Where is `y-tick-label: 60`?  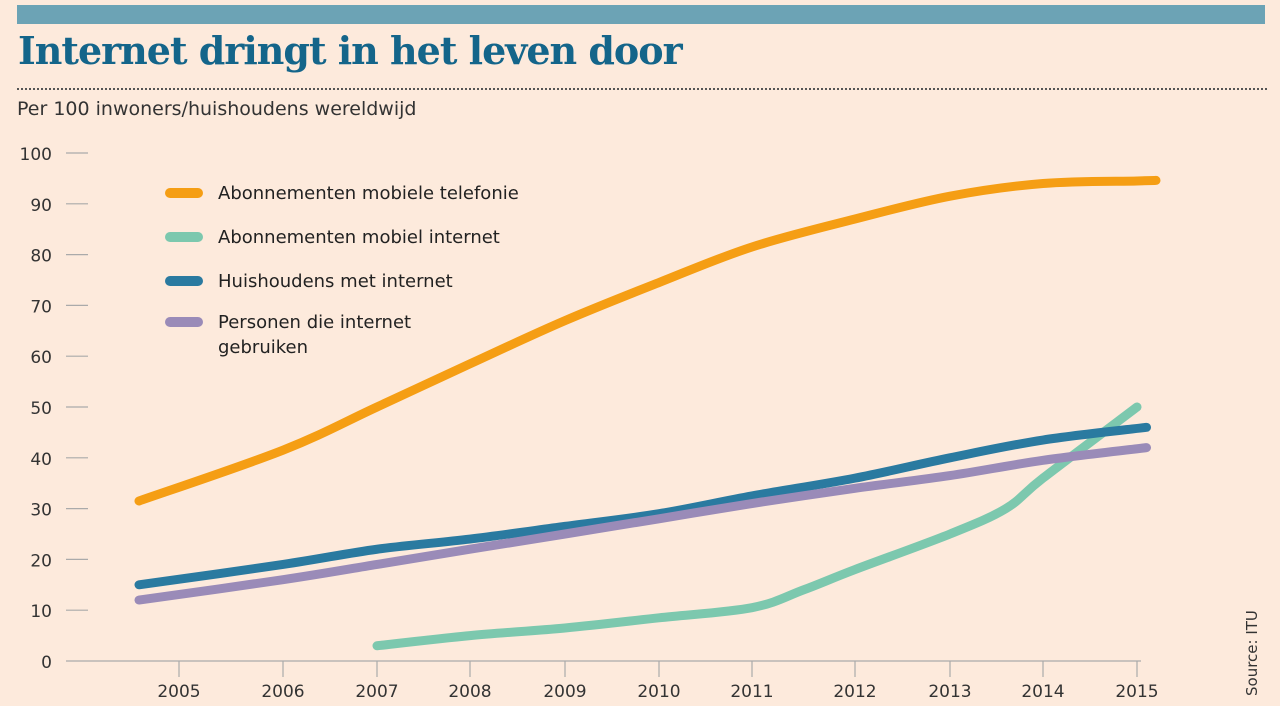 y-tick-label: 60 is located at coordinates (41, 358).